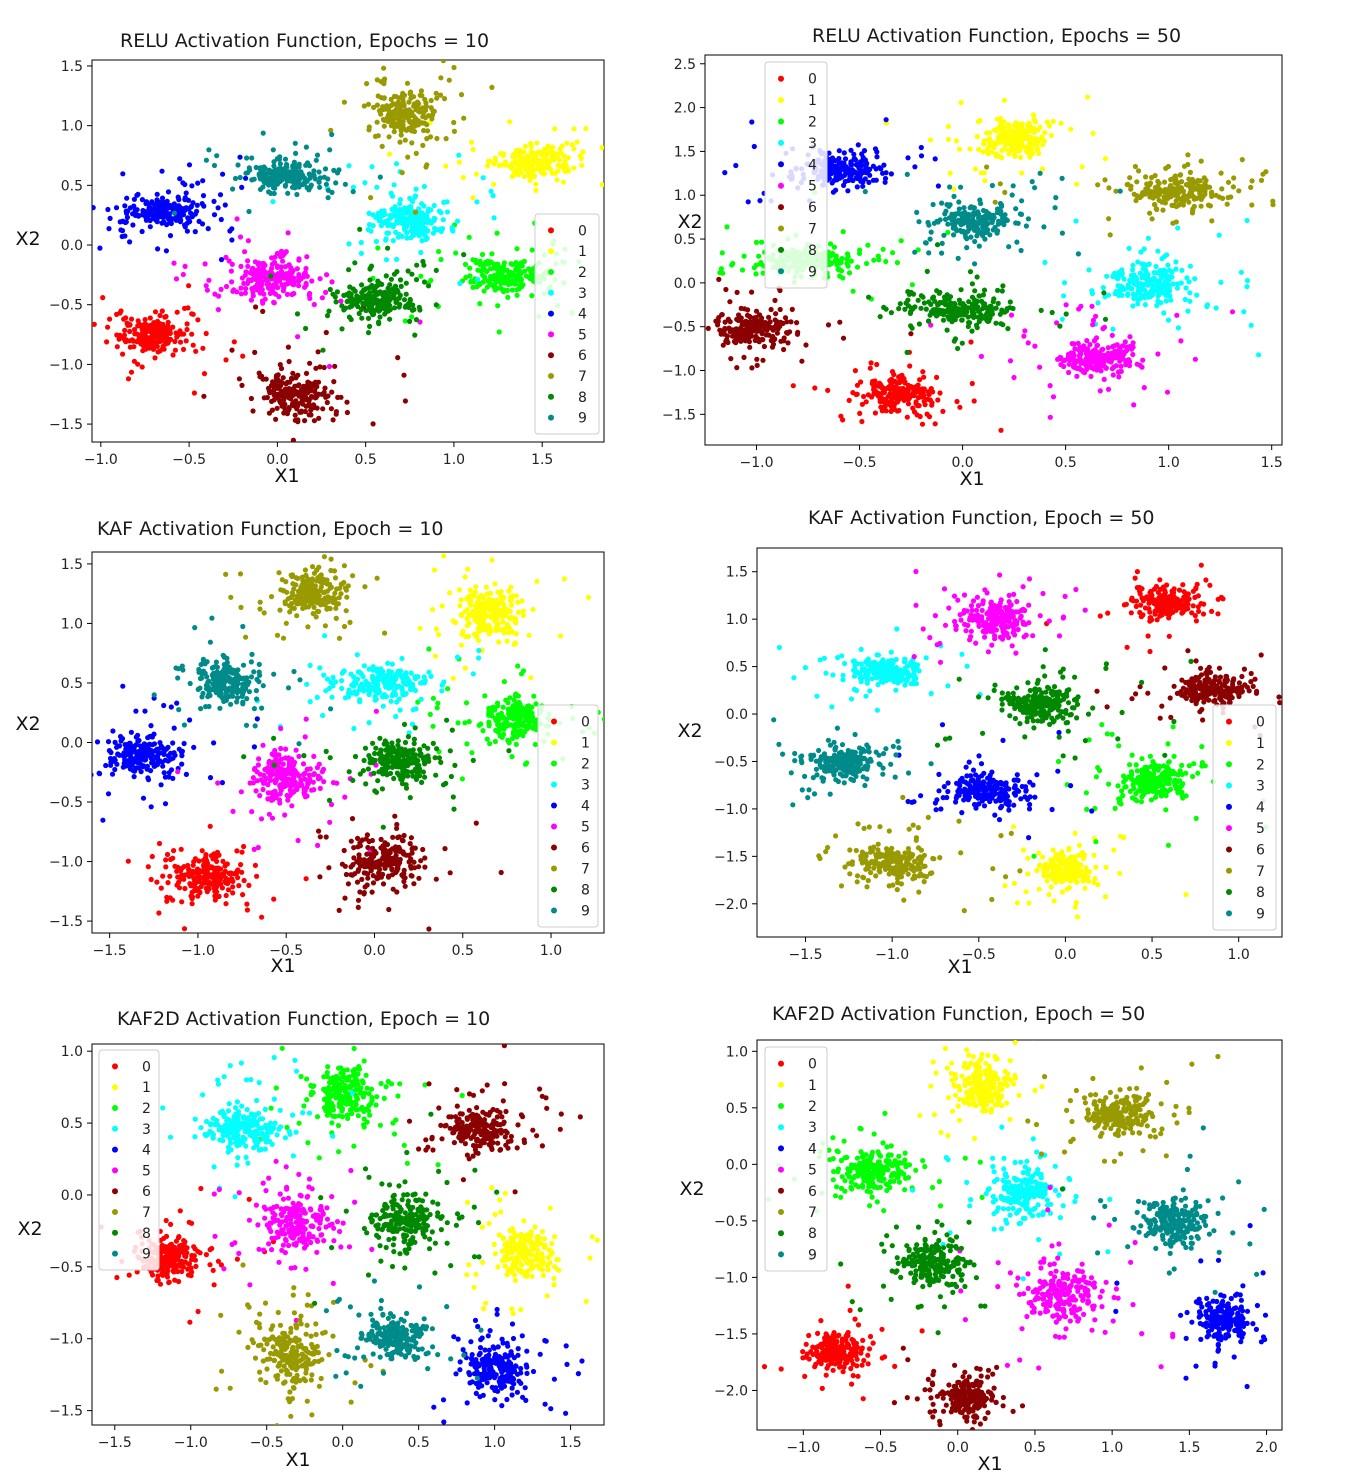 Image resolution: width=1358 pixels, height=1481 pixels. What do you see at coordinates (781, 78) in the screenshot?
I see `legend-marker` at bounding box center [781, 78].